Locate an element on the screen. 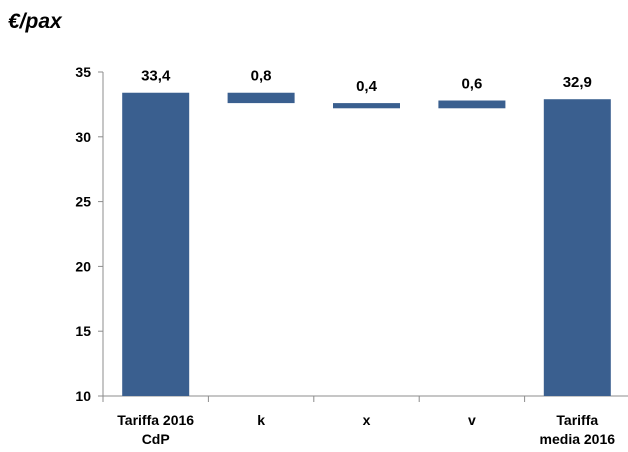 The width and height of the screenshot is (628, 452). category-label: Tariffa 2016 is located at coordinates (155, 420).